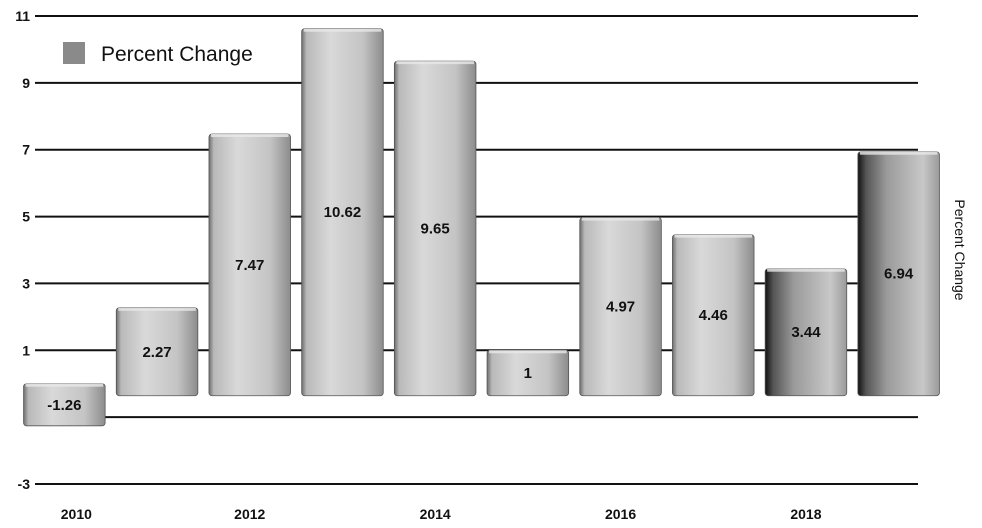  Describe the element at coordinates (22, 250) in the screenshot. I see `y-axis-ticks: -3 1 3 5 7 9 11` at that location.